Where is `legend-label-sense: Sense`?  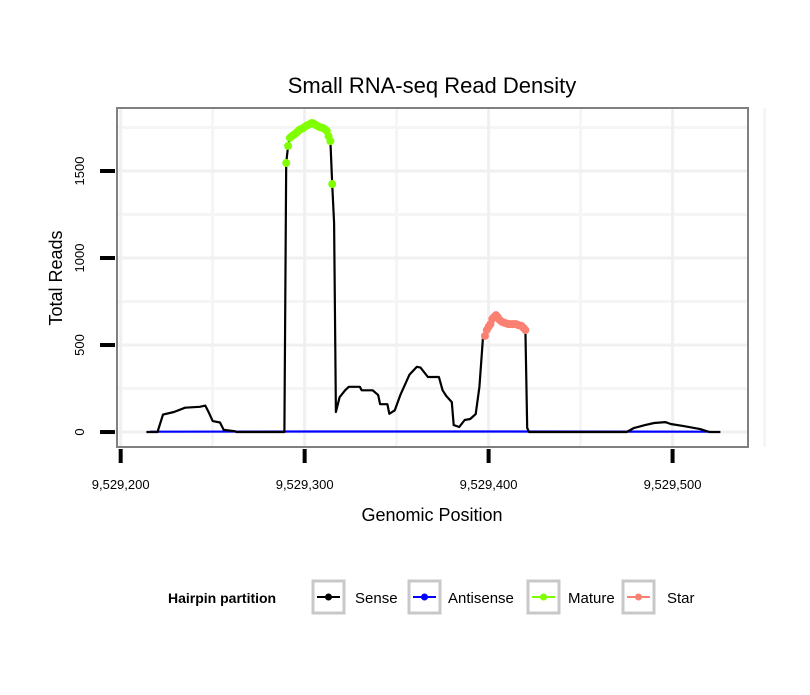 legend-label-sense: Sense is located at coordinates (376, 598).